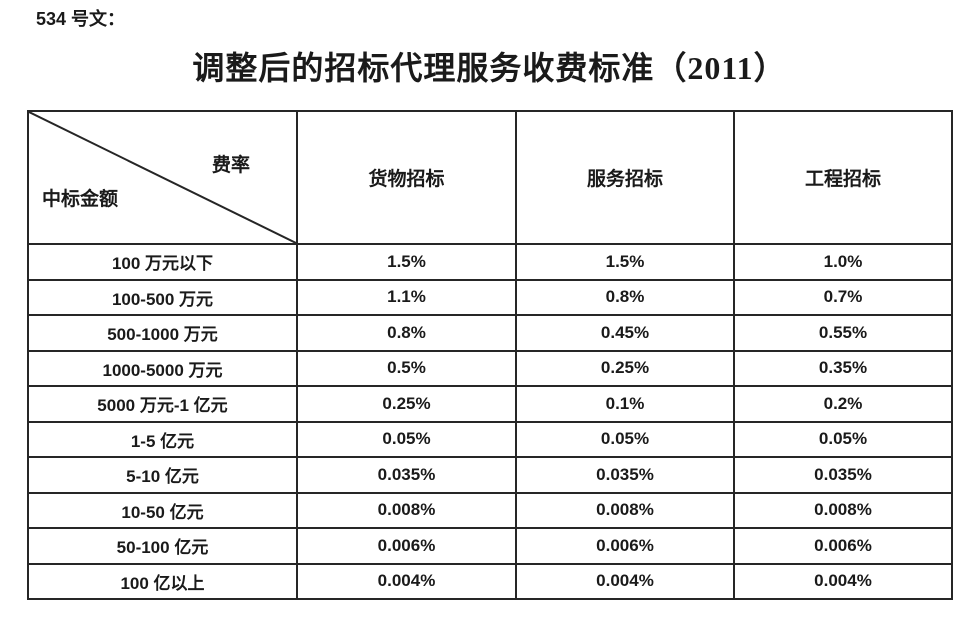 The width and height of the screenshot is (979, 629). I want to click on rate-cell: 0.5%, so click(406, 368).